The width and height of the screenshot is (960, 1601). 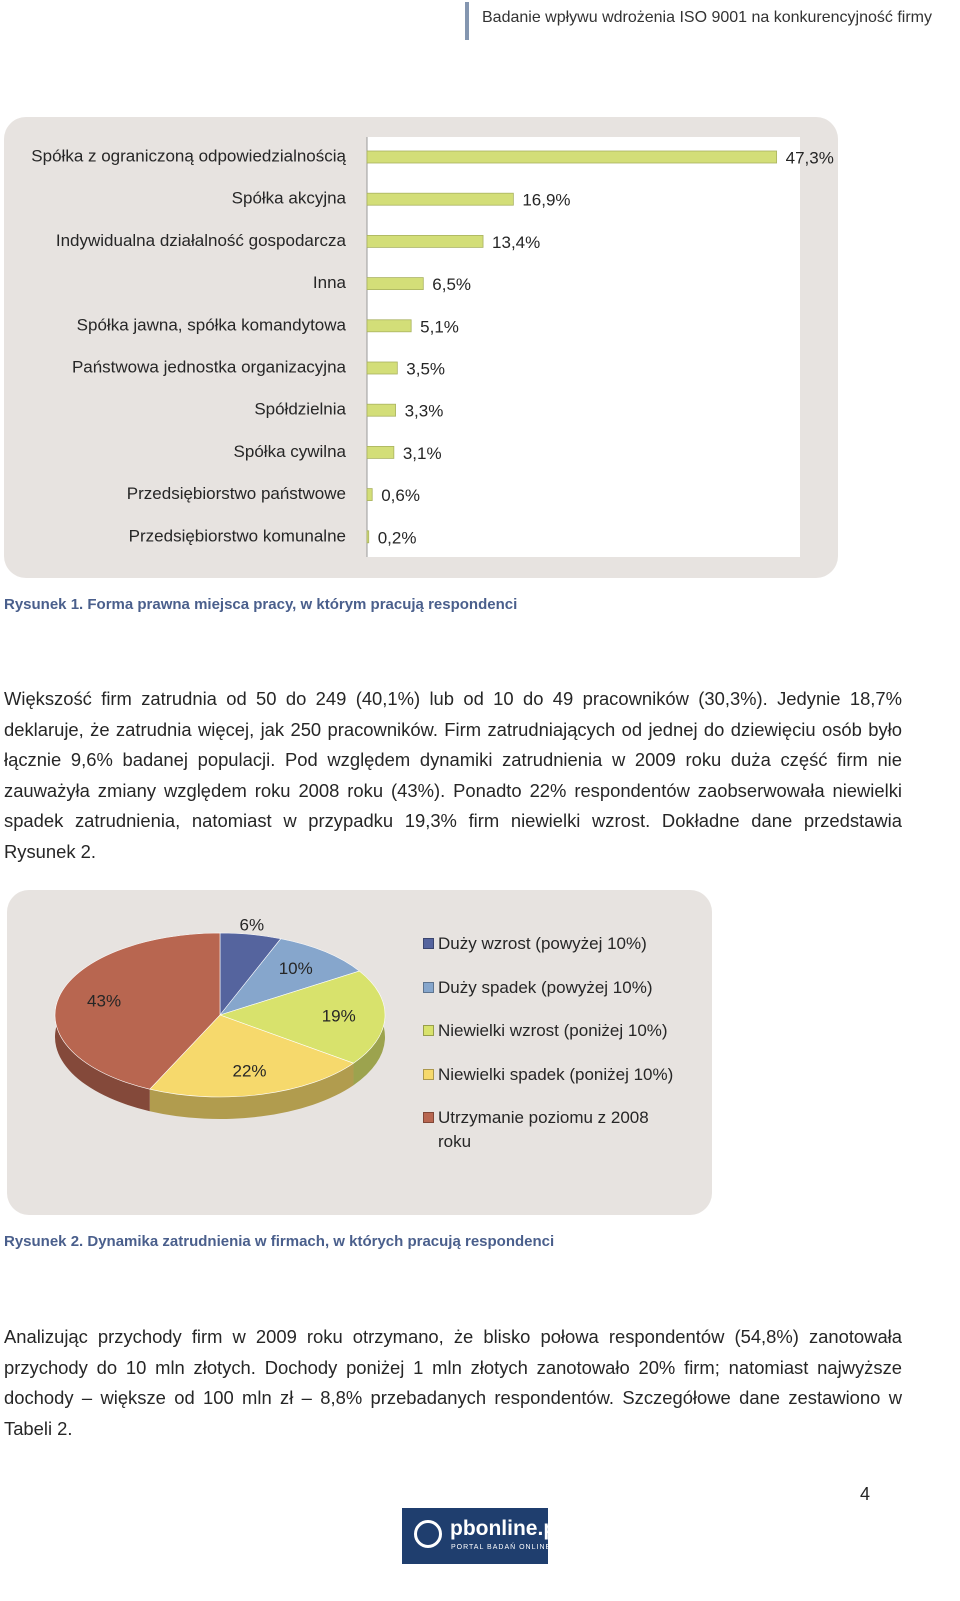 I want to click on page-number: 4, so click(x=865, y=1494).